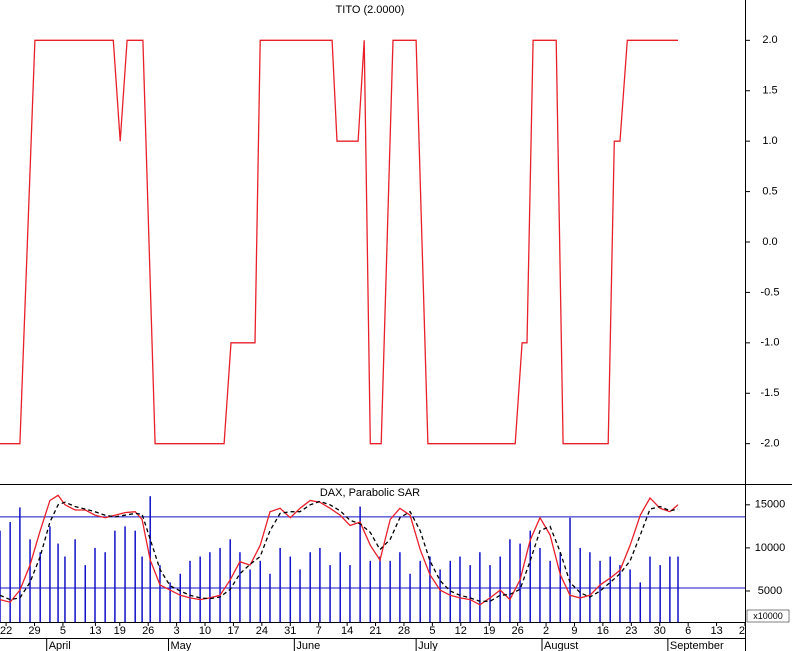 This screenshot has width=792, height=651. Describe the element at coordinates (205, 631) in the screenshot. I see `x-tick-label: 10` at that location.